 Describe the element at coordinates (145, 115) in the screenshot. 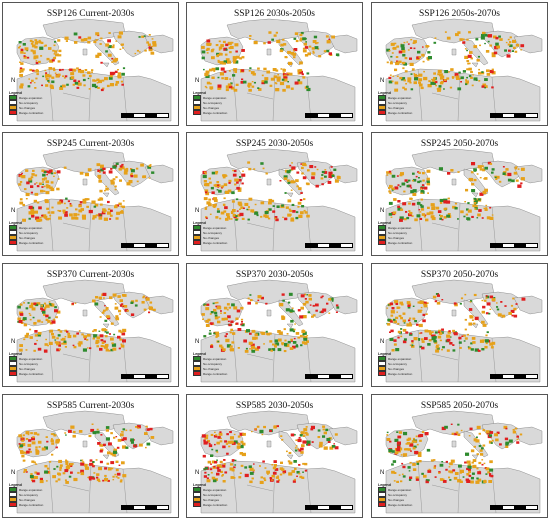

I see `scale-bar` at that location.